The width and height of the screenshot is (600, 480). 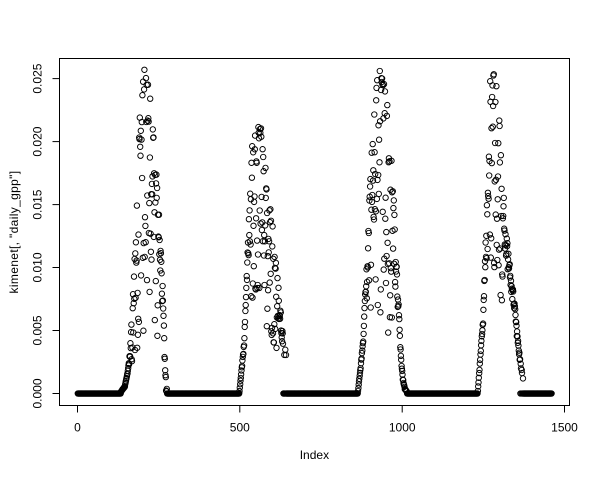 I want to click on svg-text: 0.010, so click(x=37, y=267).